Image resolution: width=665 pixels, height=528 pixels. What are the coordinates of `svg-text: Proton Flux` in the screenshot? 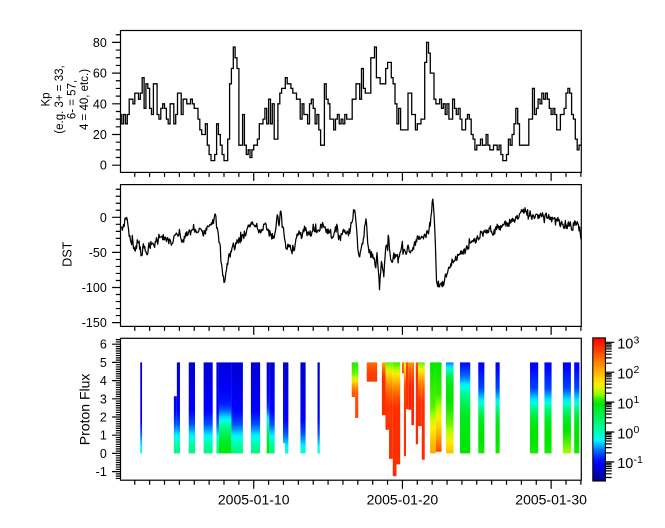 It's located at (85, 410).